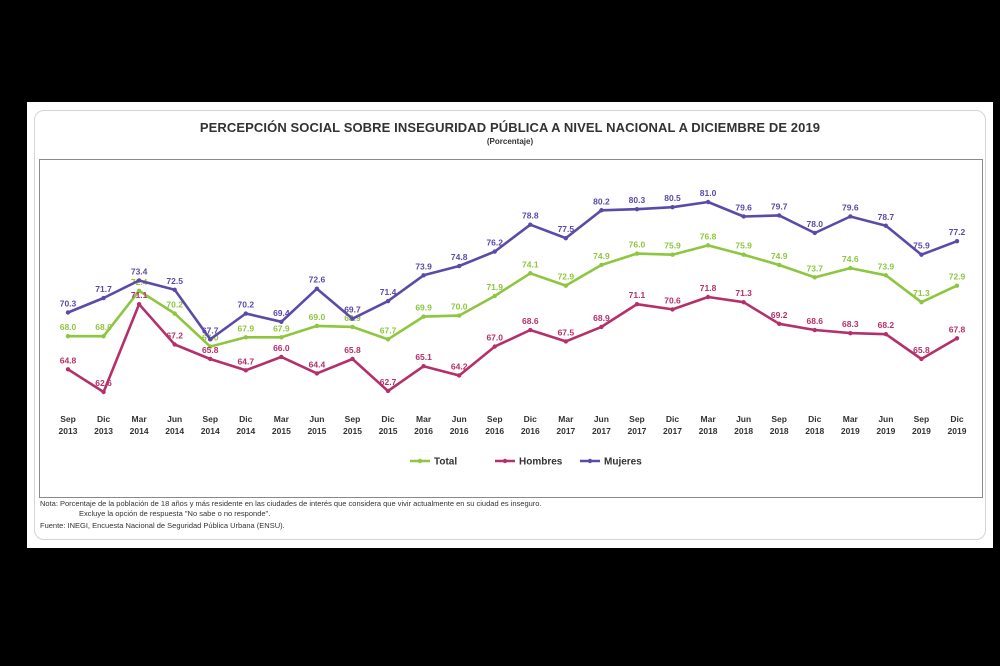 The width and height of the screenshot is (1000, 666). Describe the element at coordinates (886, 325) in the screenshot. I see `data-label-hombres: 68.2` at that location.